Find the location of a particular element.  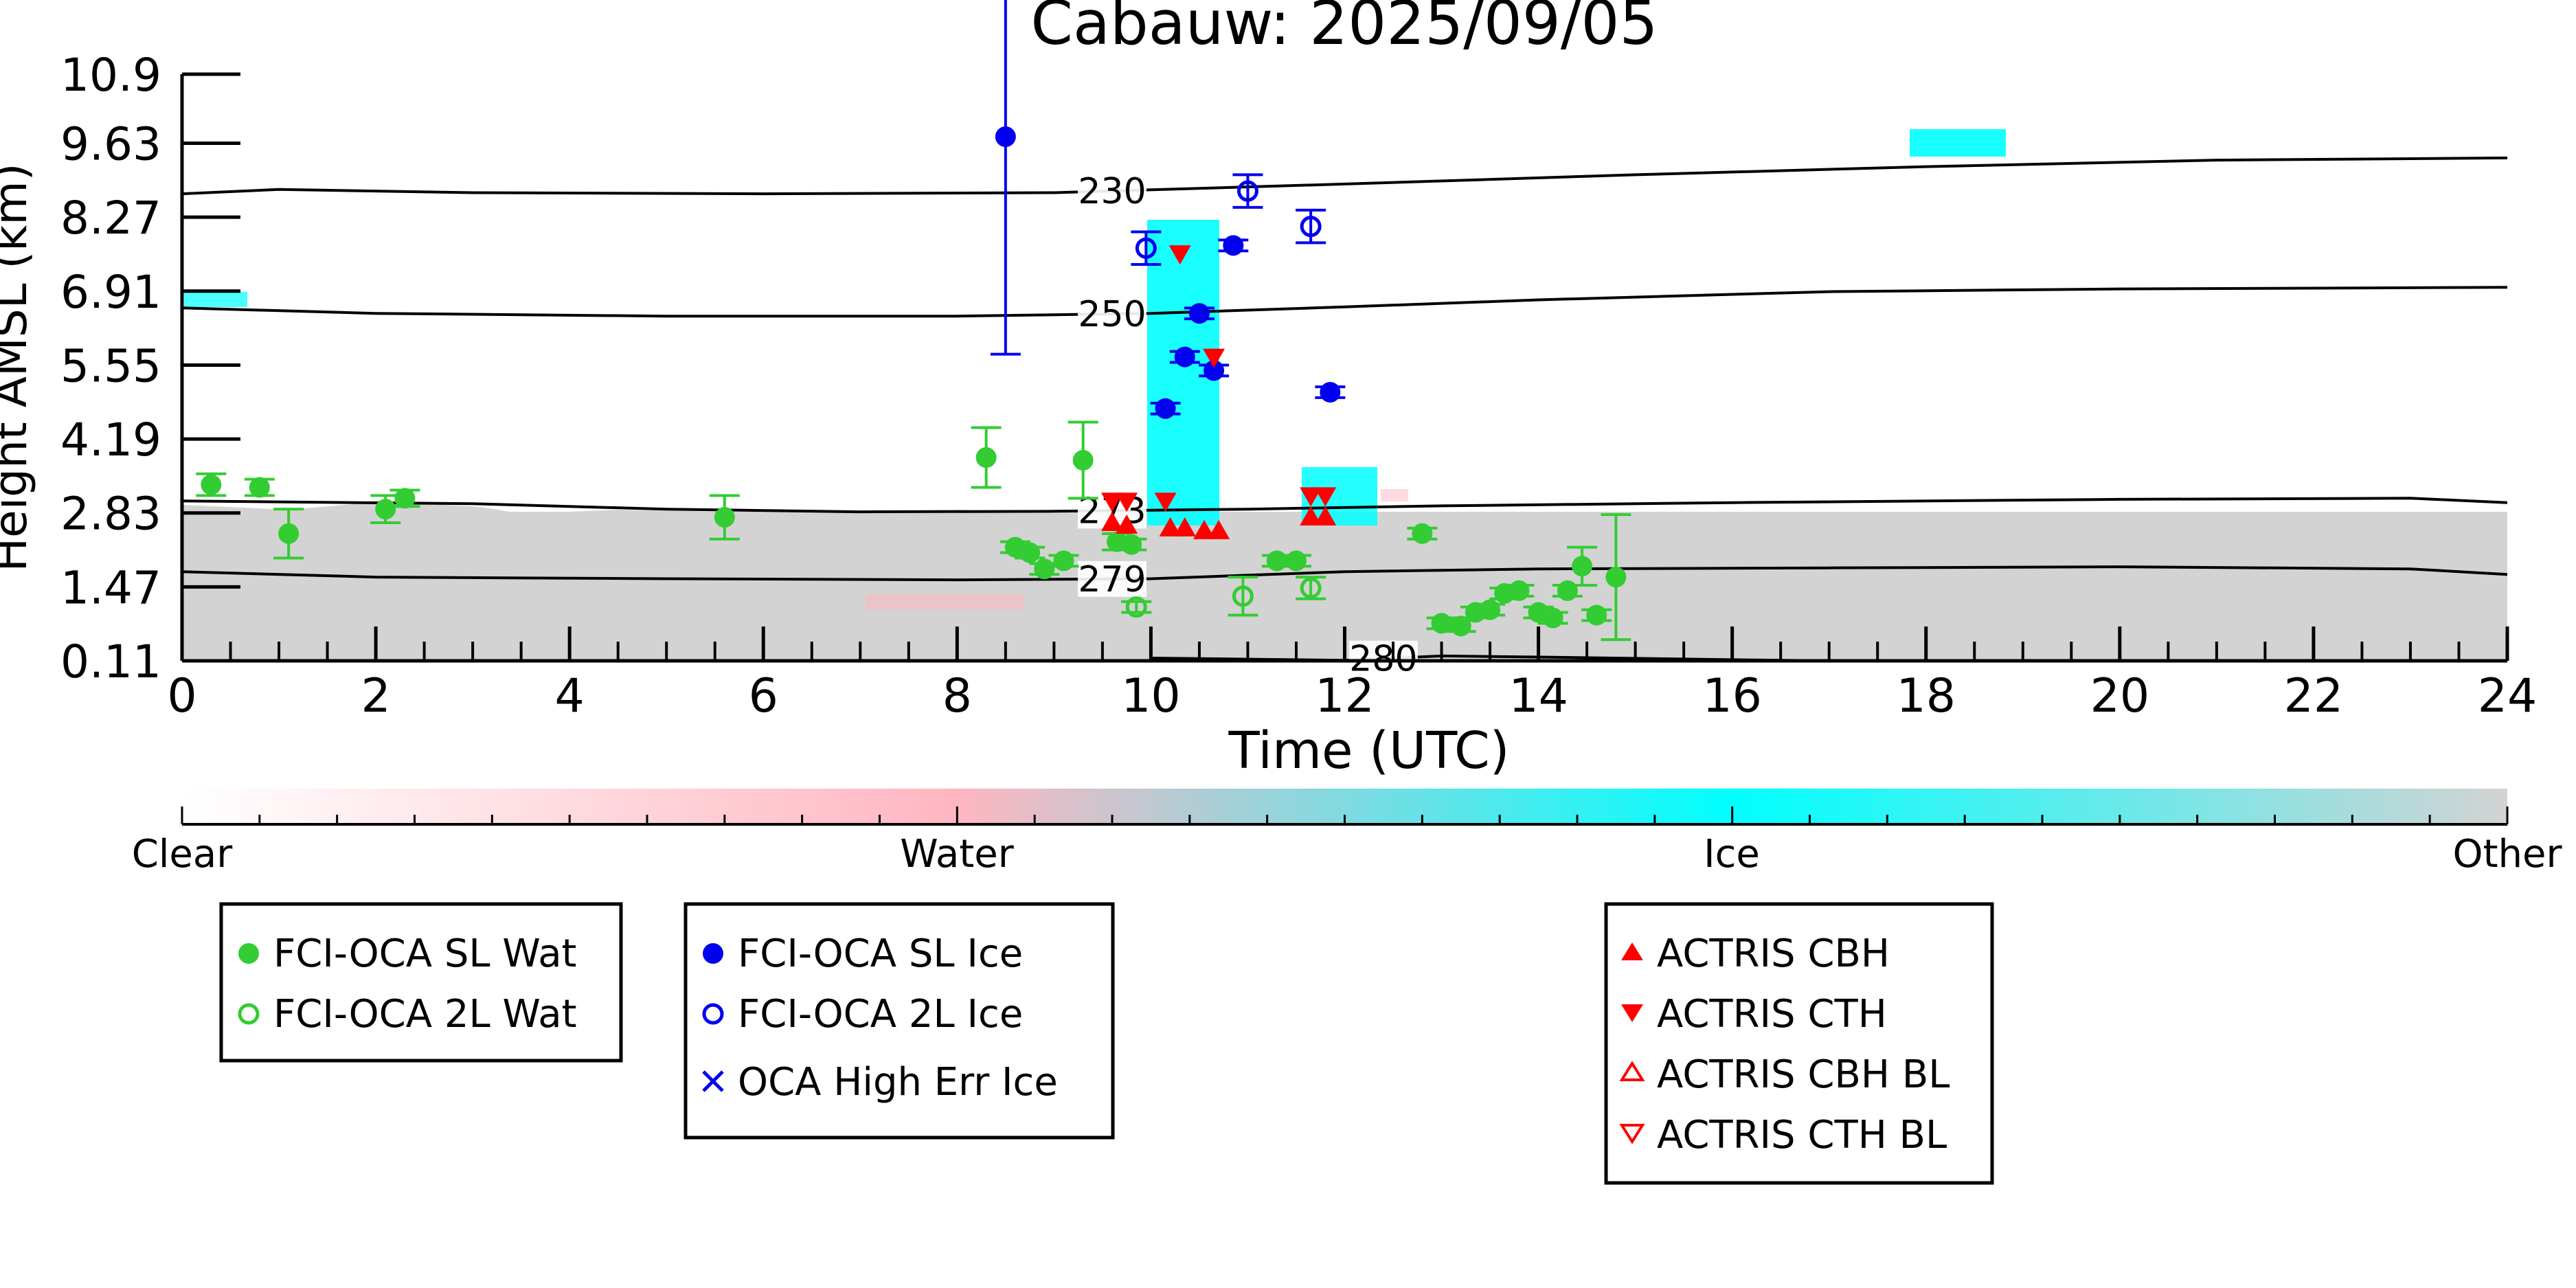

x-tick-label: 0 is located at coordinates (181, 696).